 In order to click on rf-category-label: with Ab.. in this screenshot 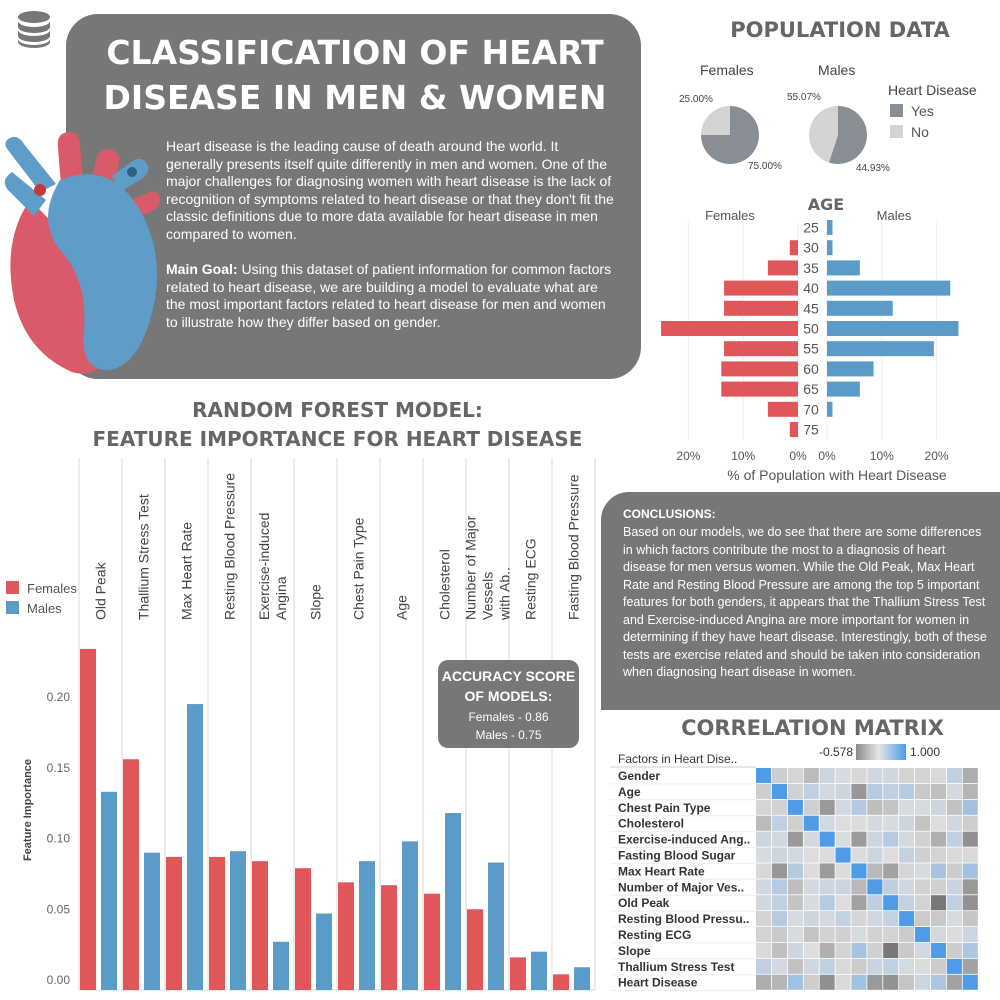, I will do `click(505, 594)`.